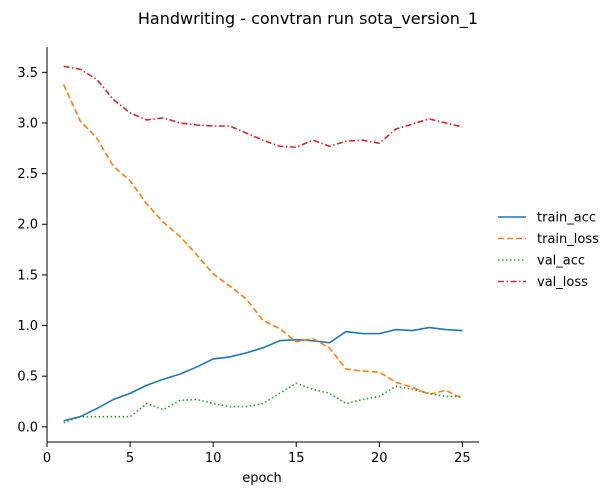 Image resolution: width=616 pixels, height=500 pixels. Describe the element at coordinates (27, 377) in the screenshot. I see `y-tick-label: 0.5` at that location.